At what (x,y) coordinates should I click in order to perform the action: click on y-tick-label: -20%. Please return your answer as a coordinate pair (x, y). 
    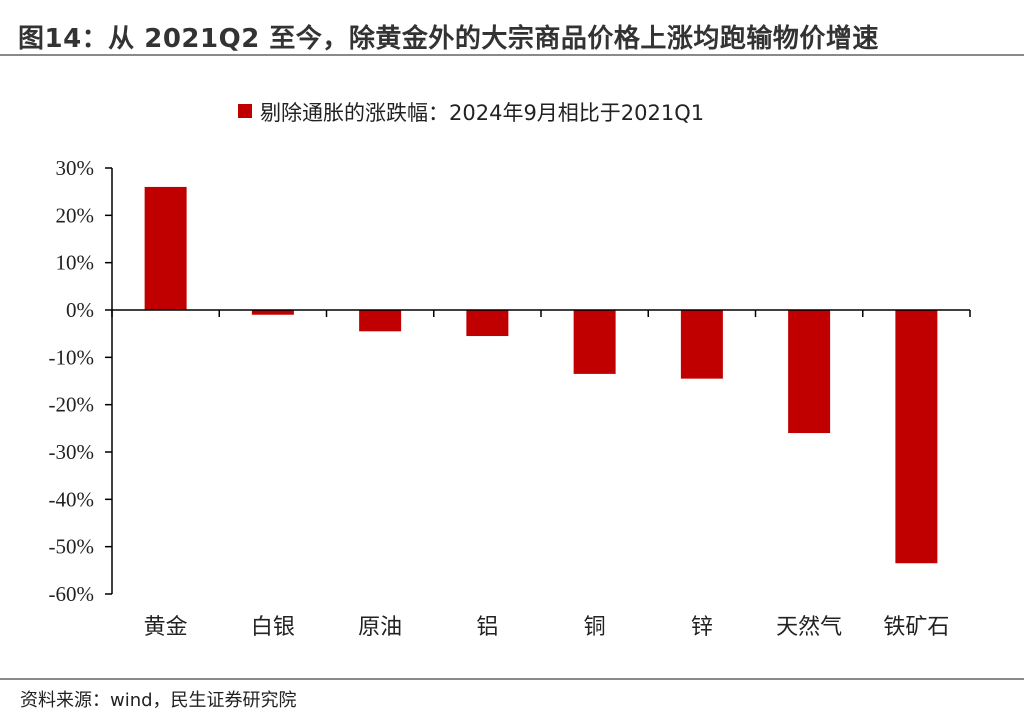
    Looking at the image, I should click on (72, 405).